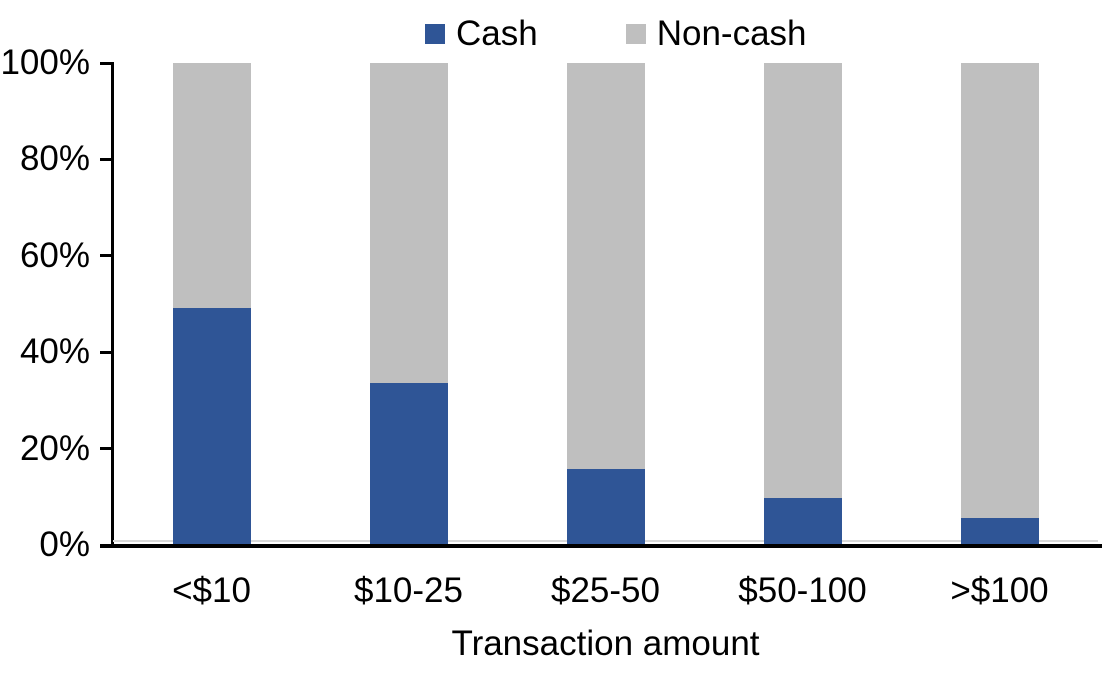 Image resolution: width=1102 pixels, height=673 pixels. Describe the element at coordinates (45, 303) in the screenshot. I see `y-axis-tick-labels: 0% 20% 40% 60% 80% 100%` at that location.